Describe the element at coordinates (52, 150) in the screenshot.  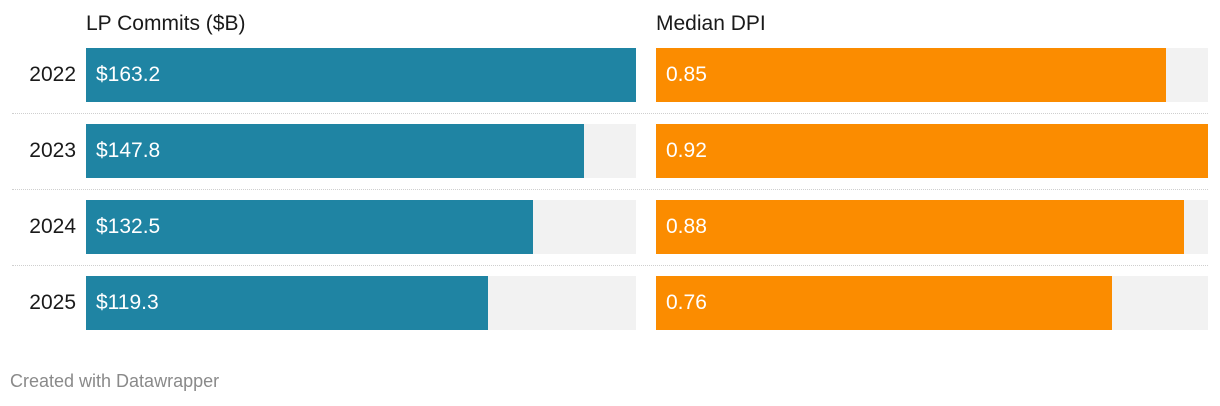
I see `row-label-2023: 2023` at that location.